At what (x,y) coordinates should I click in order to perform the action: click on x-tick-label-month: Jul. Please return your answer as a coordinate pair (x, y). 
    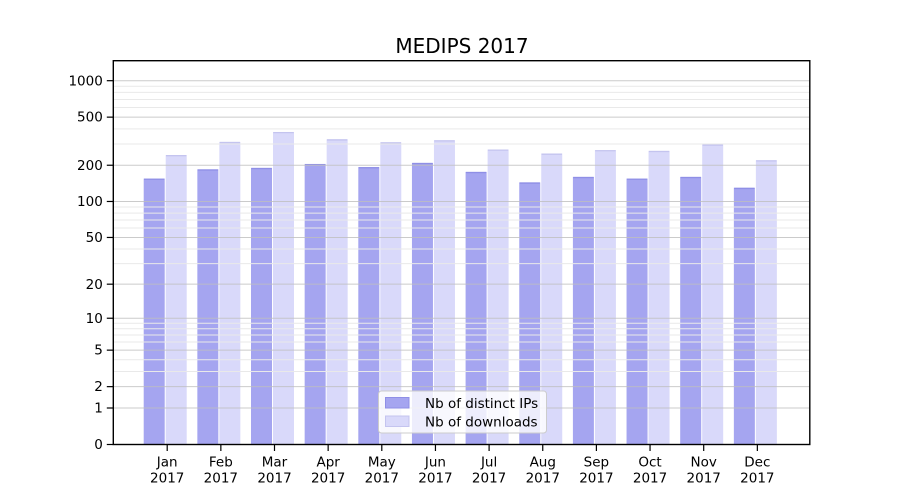
    Looking at the image, I should click on (488, 463).